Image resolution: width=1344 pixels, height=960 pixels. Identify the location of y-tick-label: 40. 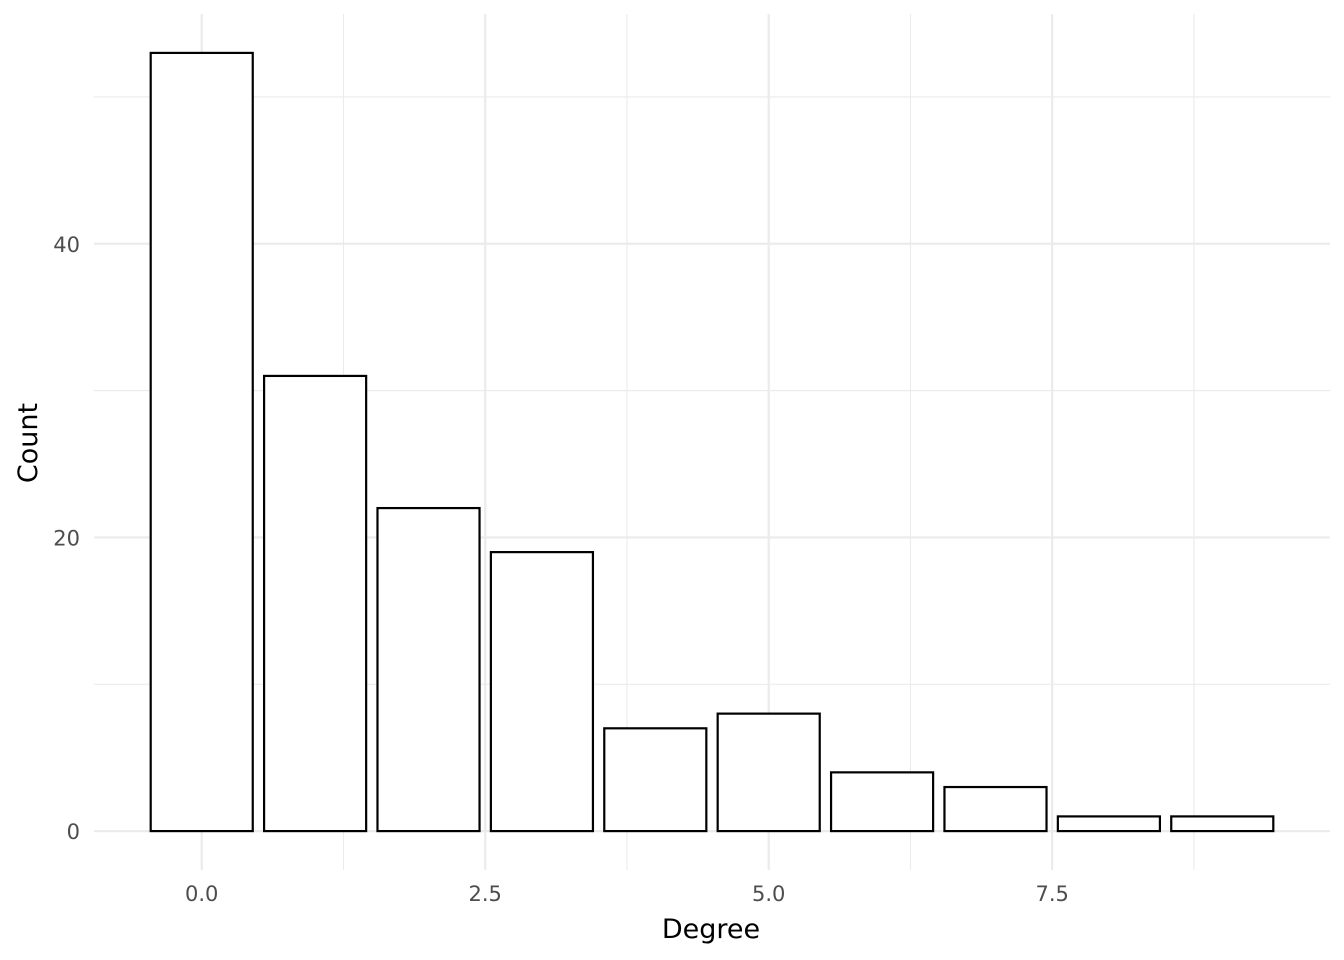
(66, 245).